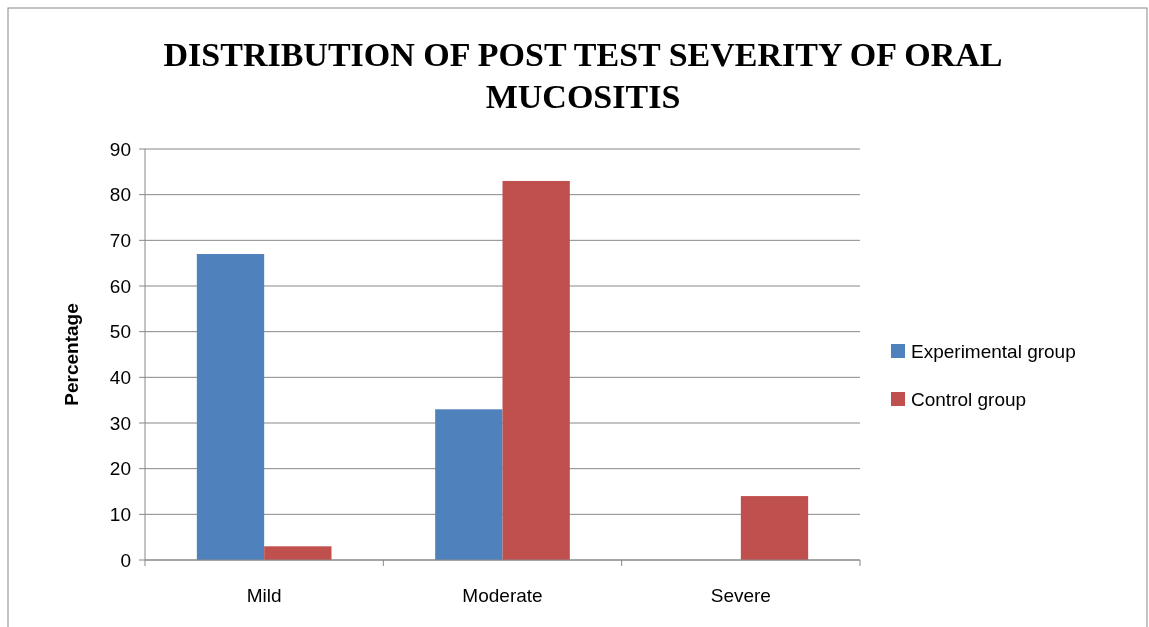 This screenshot has width=1149, height=627. I want to click on y-tick-label: 20, so click(120, 469).